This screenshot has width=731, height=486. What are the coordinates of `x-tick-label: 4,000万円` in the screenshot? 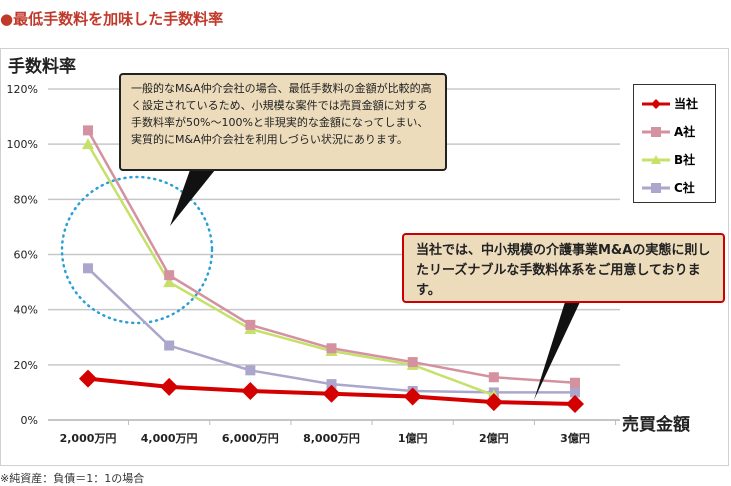 It's located at (169, 438).